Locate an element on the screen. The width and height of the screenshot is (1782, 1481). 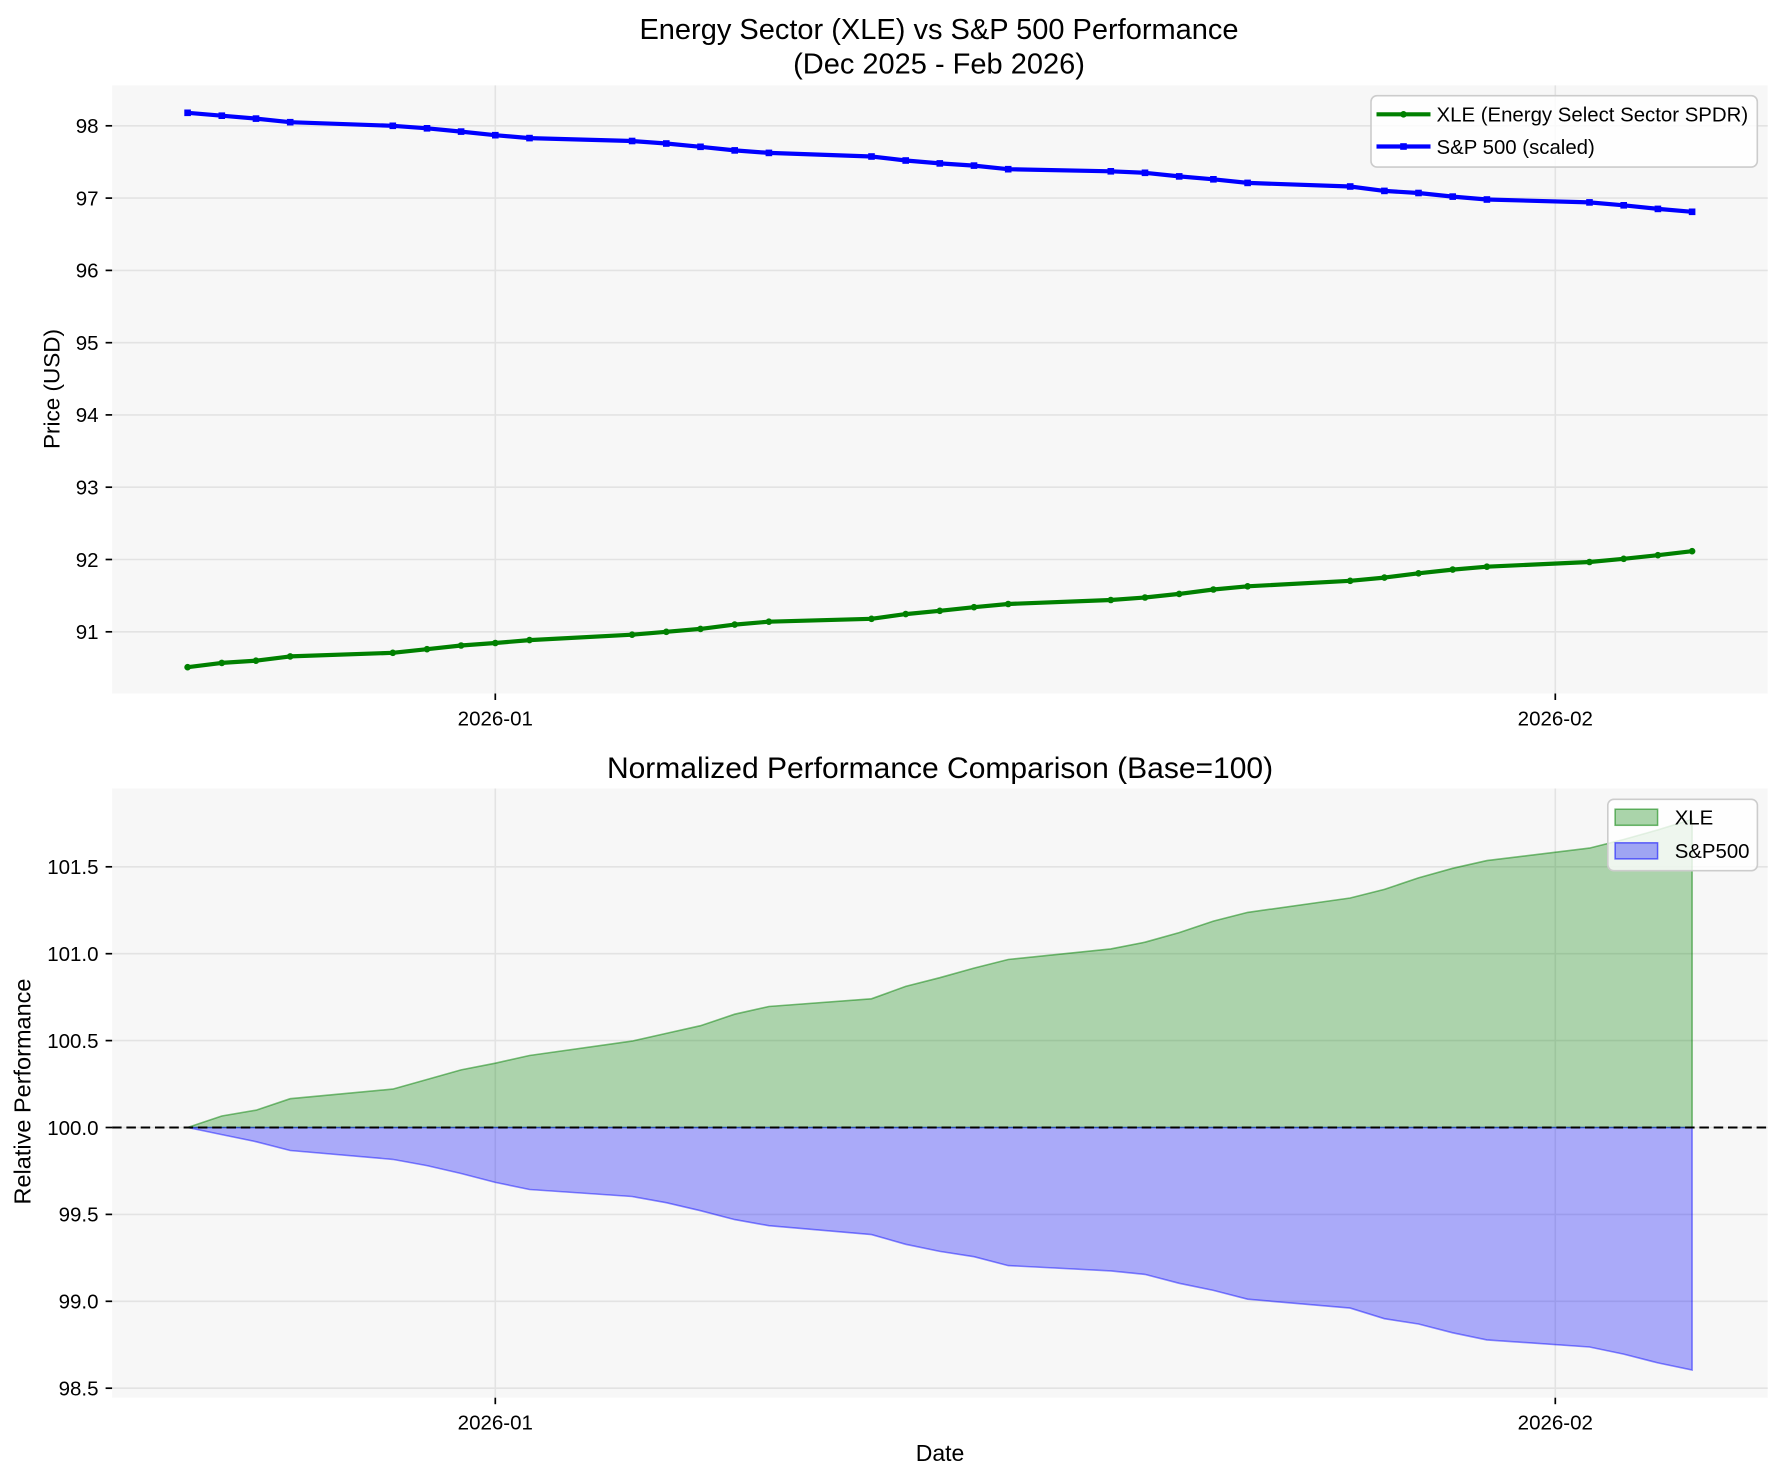
svg-text: S&P 500 (scaled) is located at coordinates (1516, 148).